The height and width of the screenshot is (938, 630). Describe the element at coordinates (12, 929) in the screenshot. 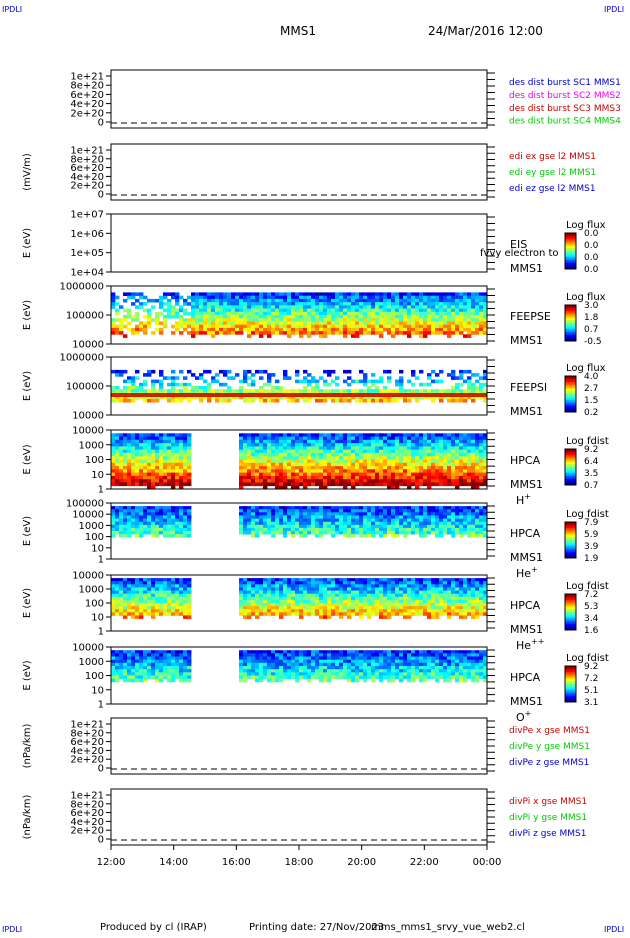

I see `corner-tag-bottom-left: IPDLI` at that location.